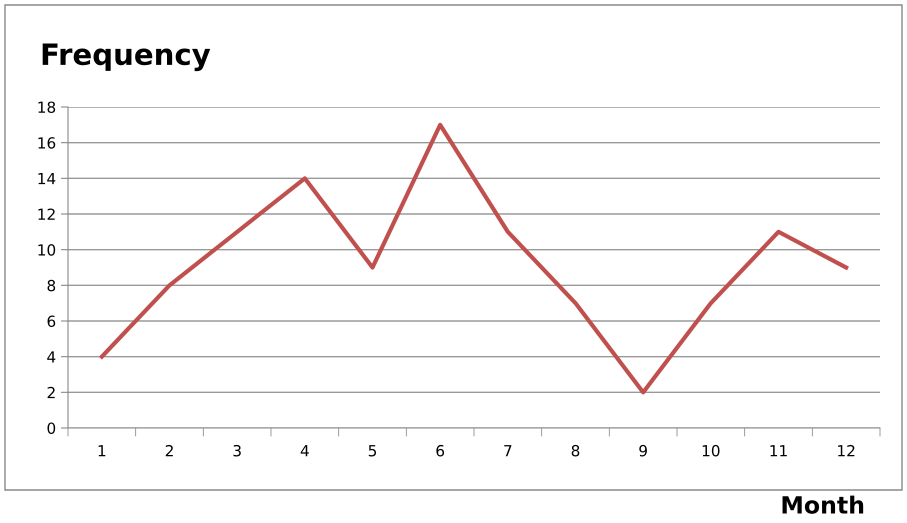 The image size is (907, 523). I want to click on x-tick-label: 10, so click(711, 450).